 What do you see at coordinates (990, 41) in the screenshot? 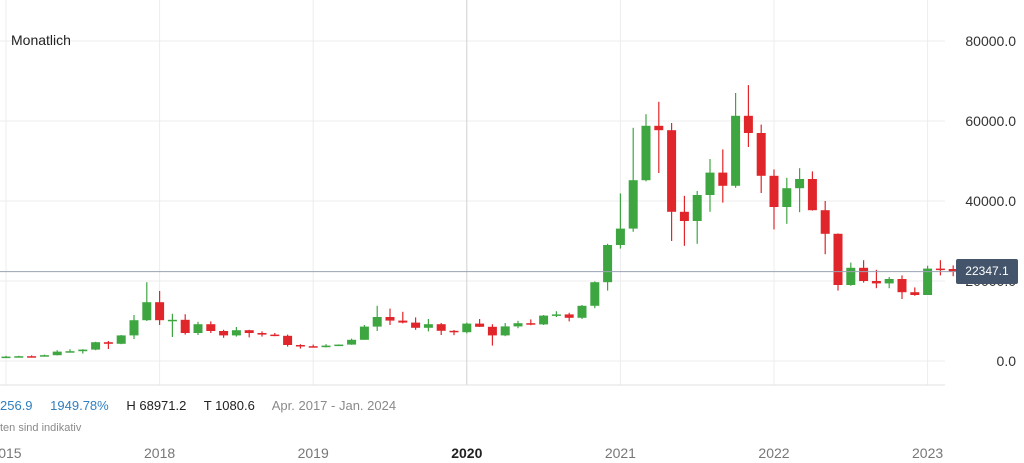
I see `y-tick-label: 80000.0` at bounding box center [990, 41].